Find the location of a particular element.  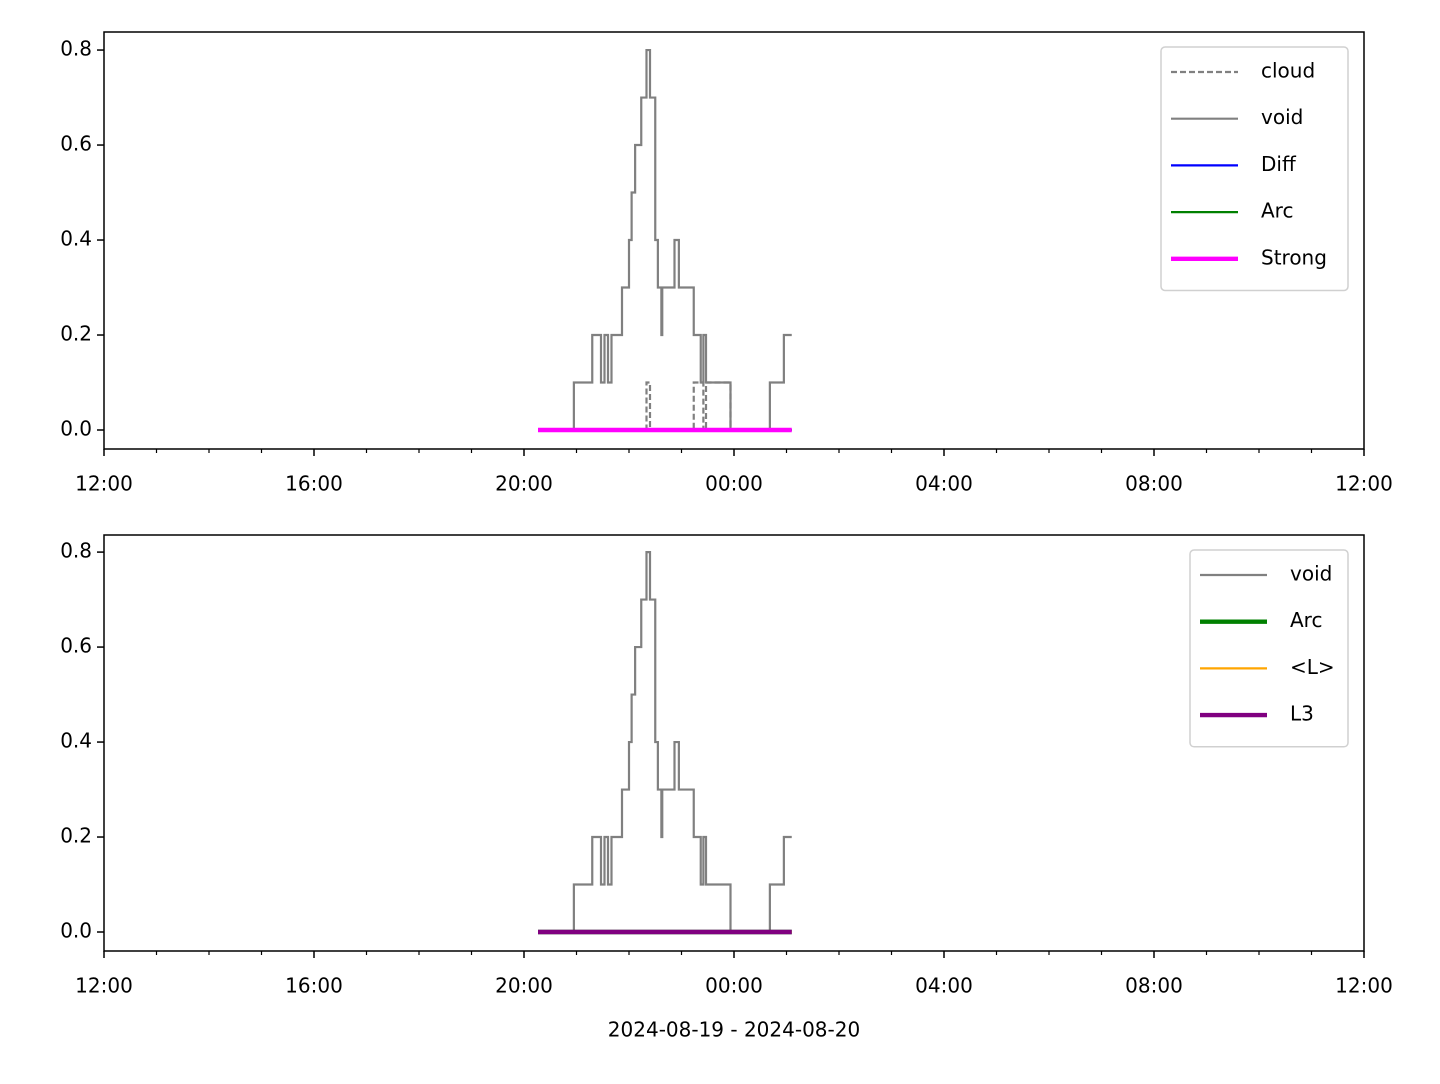

x-axis-label: 2024-08-19 - 2024-08-20 is located at coordinates (734, 1030).